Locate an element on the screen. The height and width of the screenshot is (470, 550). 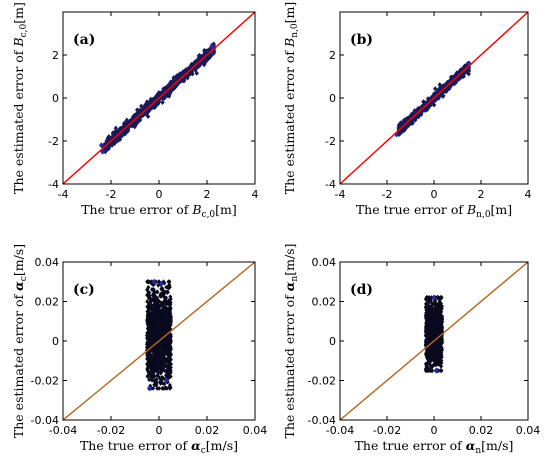
y-tick-label: 0 is located at coordinates (332, 341).